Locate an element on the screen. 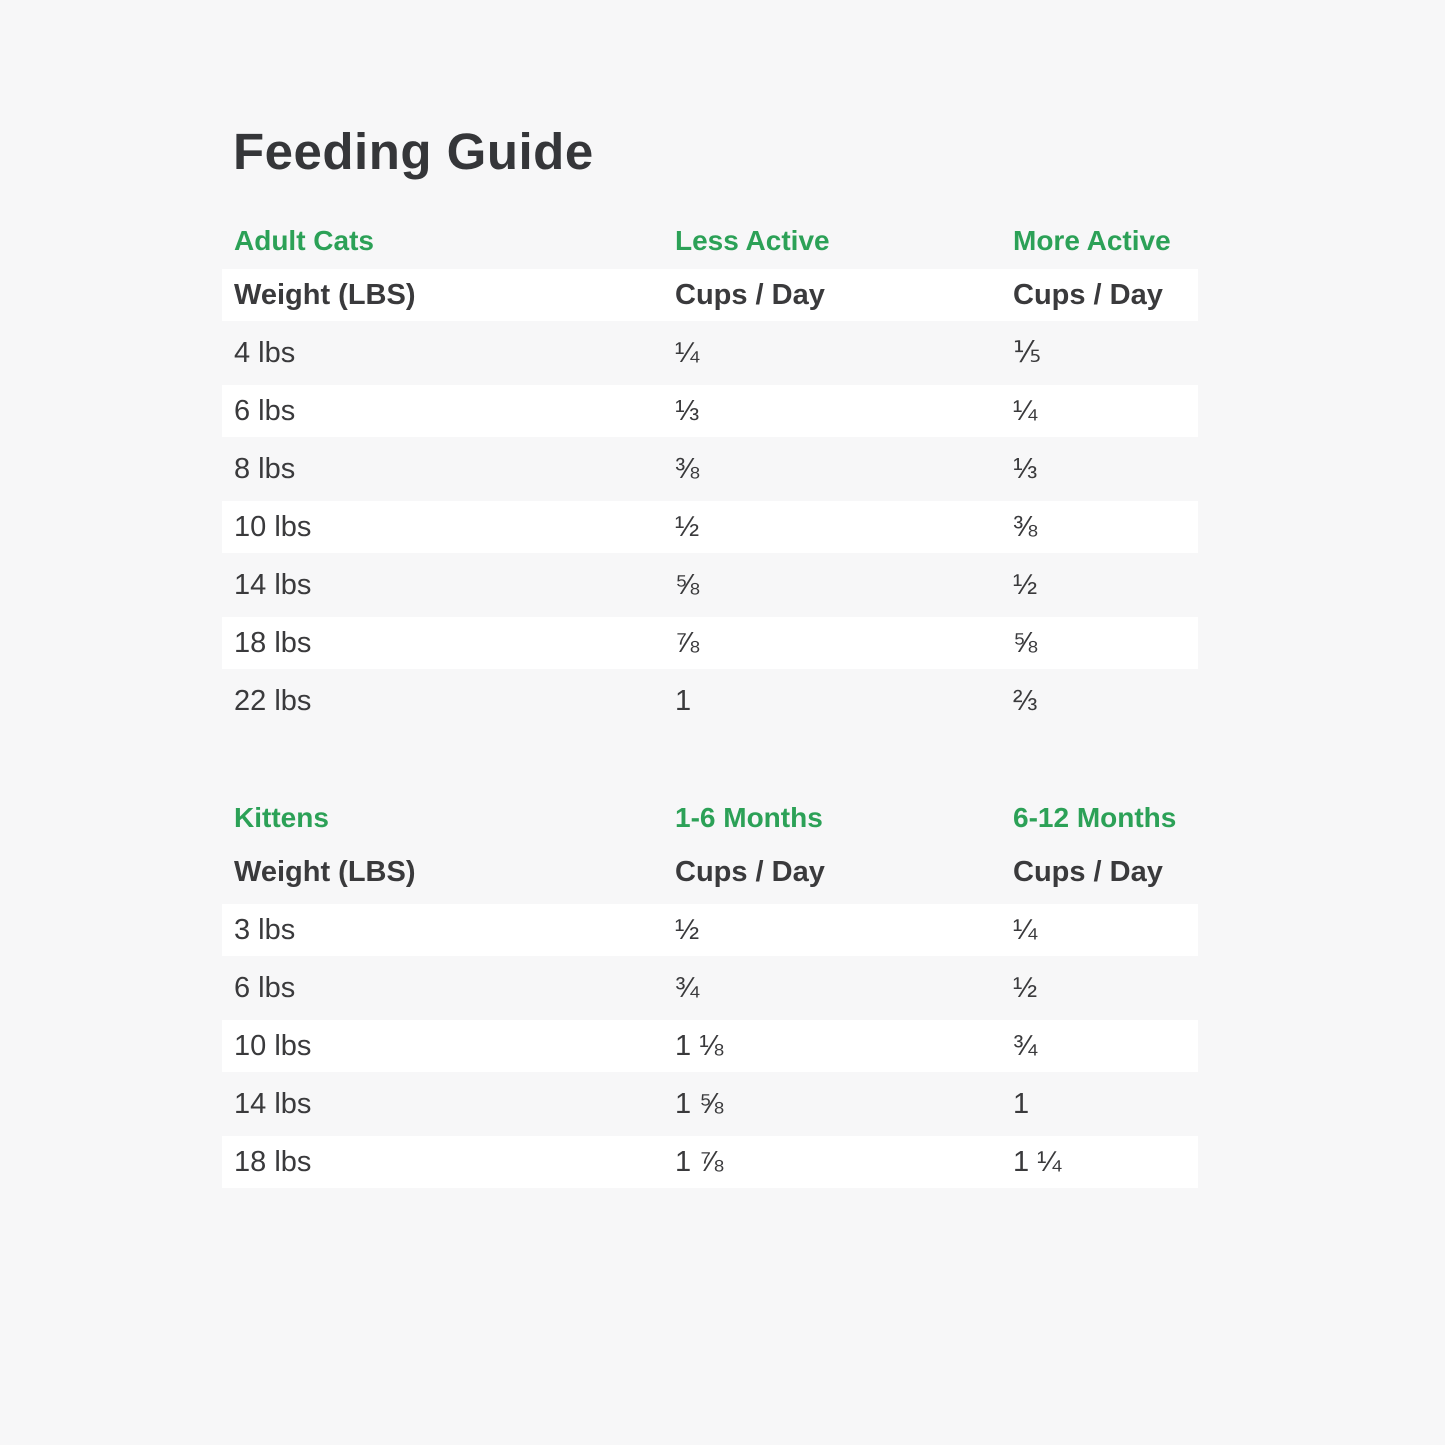  table-row: 22 lbs 1 ⅔ is located at coordinates (710, 701).